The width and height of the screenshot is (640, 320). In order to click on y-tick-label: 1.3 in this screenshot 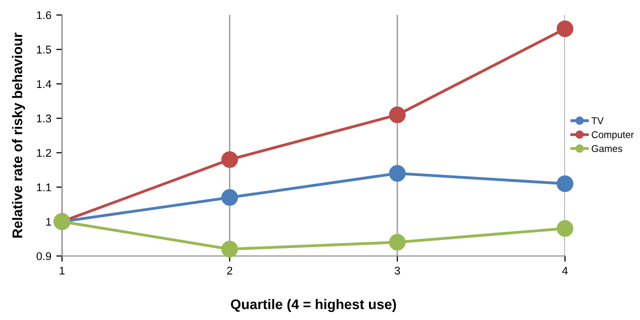, I will do `click(44, 118)`.